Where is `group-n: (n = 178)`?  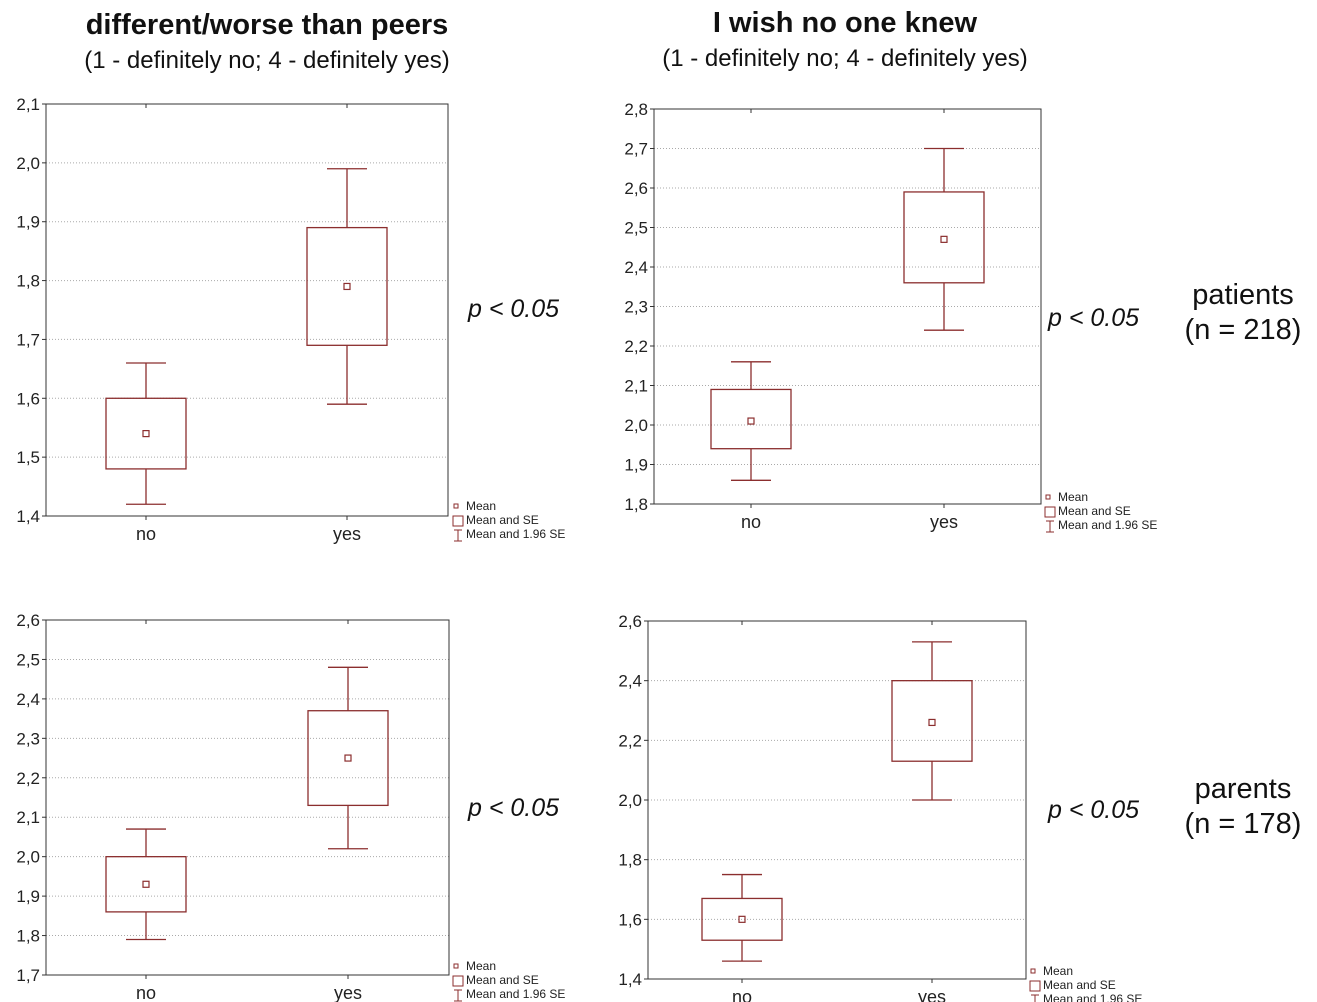 group-n: (n = 178) is located at coordinates (1243, 824).